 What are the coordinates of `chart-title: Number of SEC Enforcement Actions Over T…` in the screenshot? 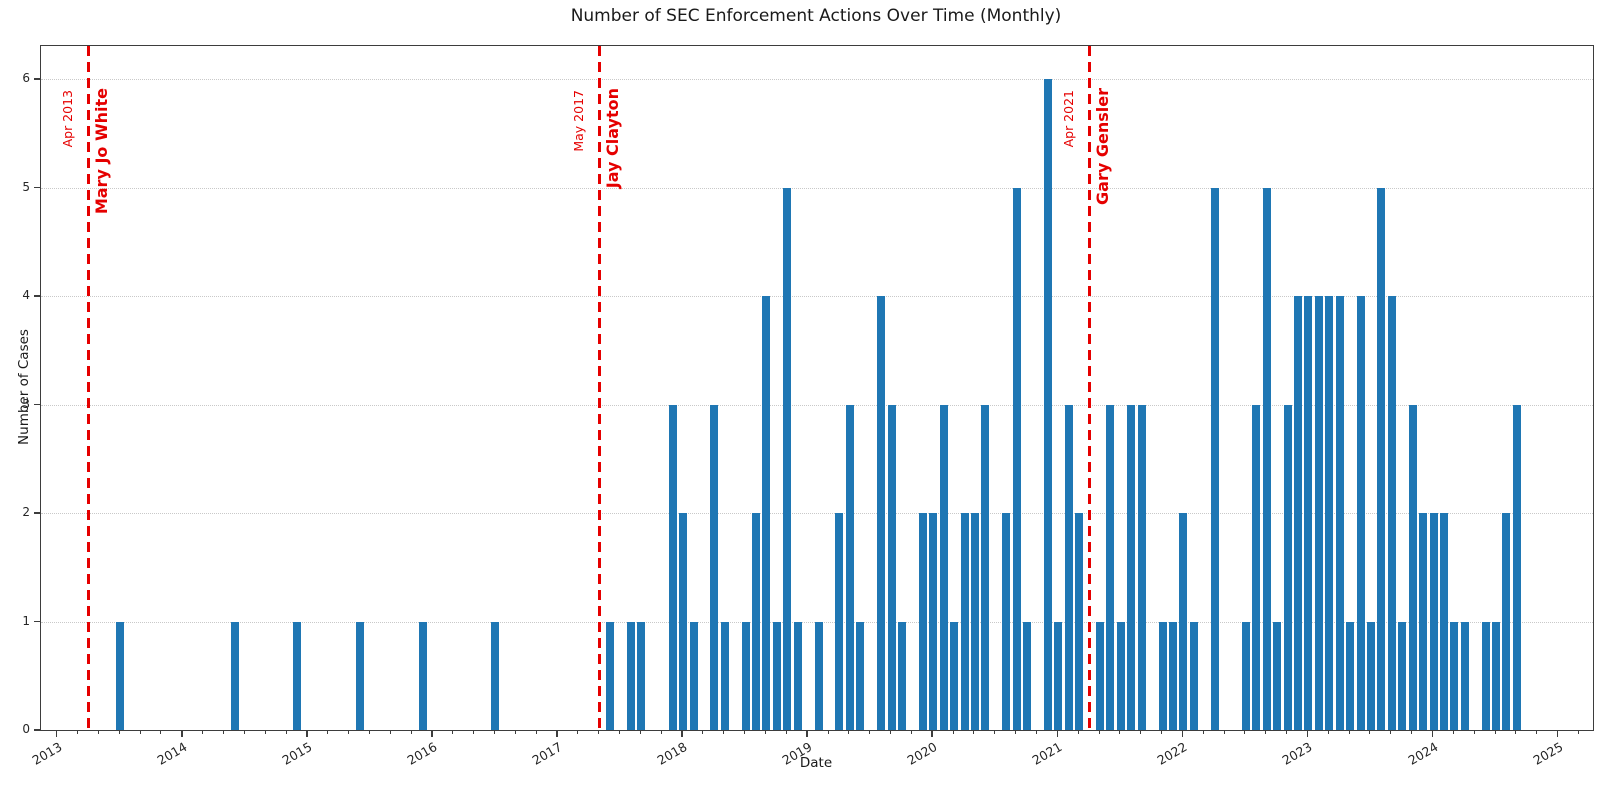 It's located at (816, 16).